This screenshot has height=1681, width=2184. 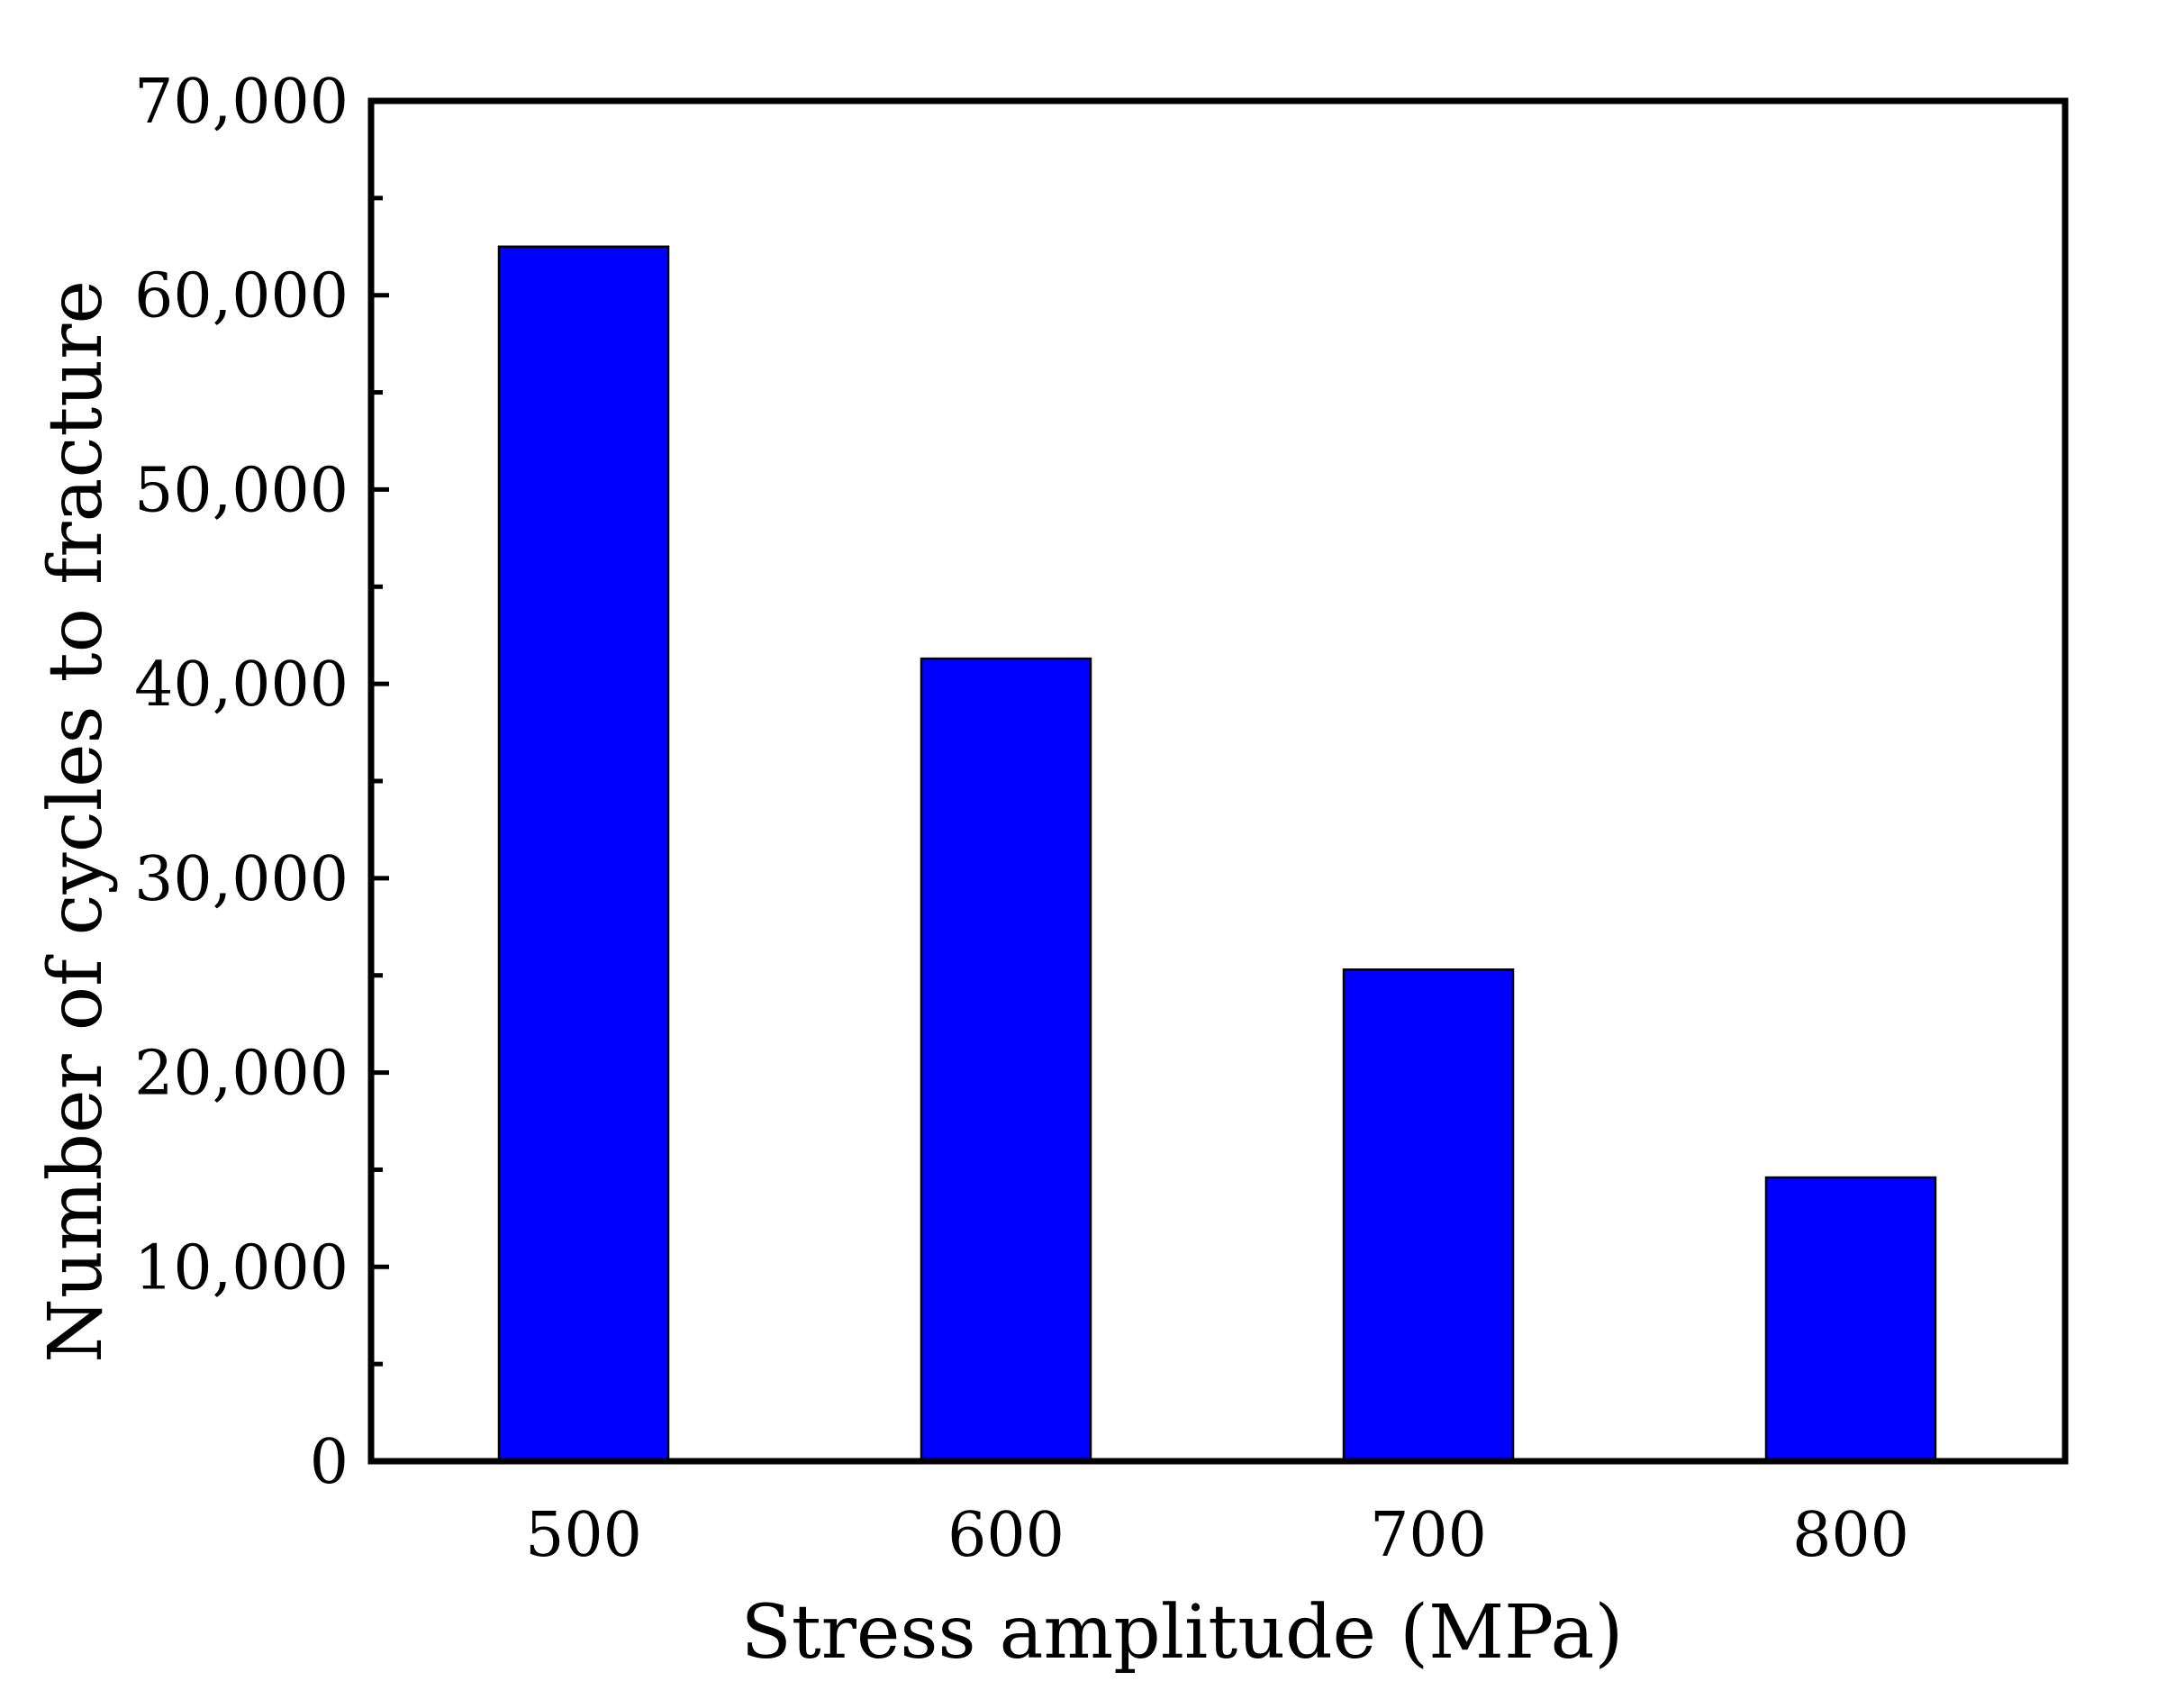 I want to click on x-tick-label-700: 700, so click(x=1429, y=1535).